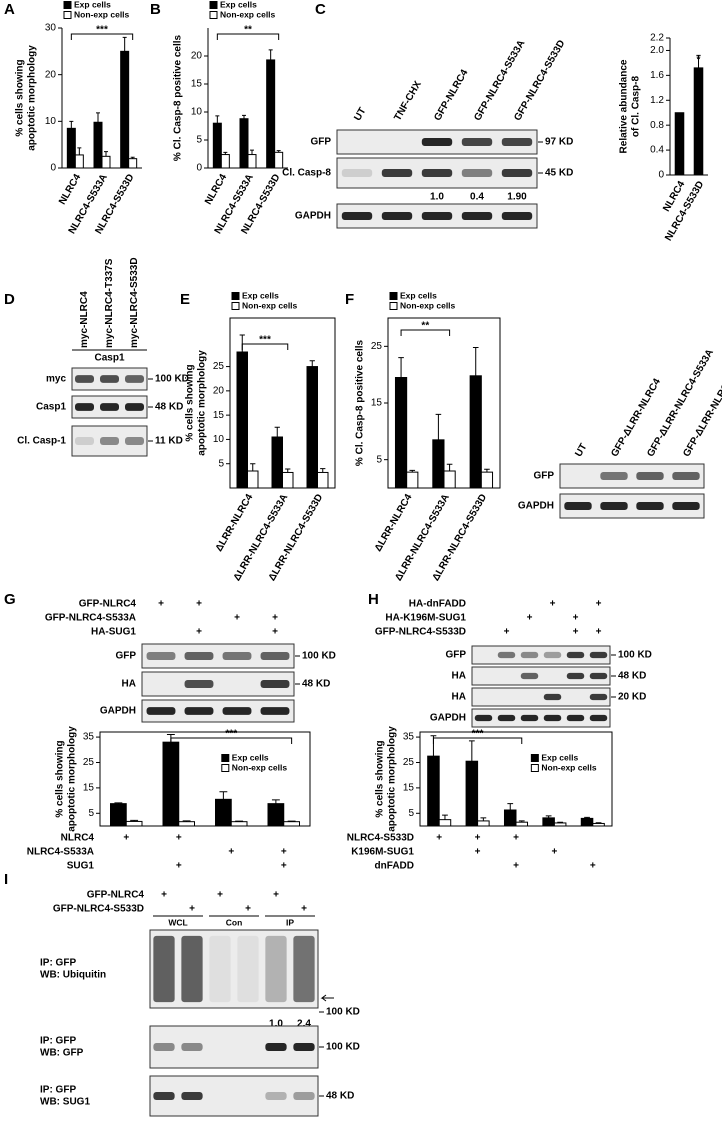  What do you see at coordinates (205, 779) in the screenshot?
I see `plot-frame` at bounding box center [205, 779].